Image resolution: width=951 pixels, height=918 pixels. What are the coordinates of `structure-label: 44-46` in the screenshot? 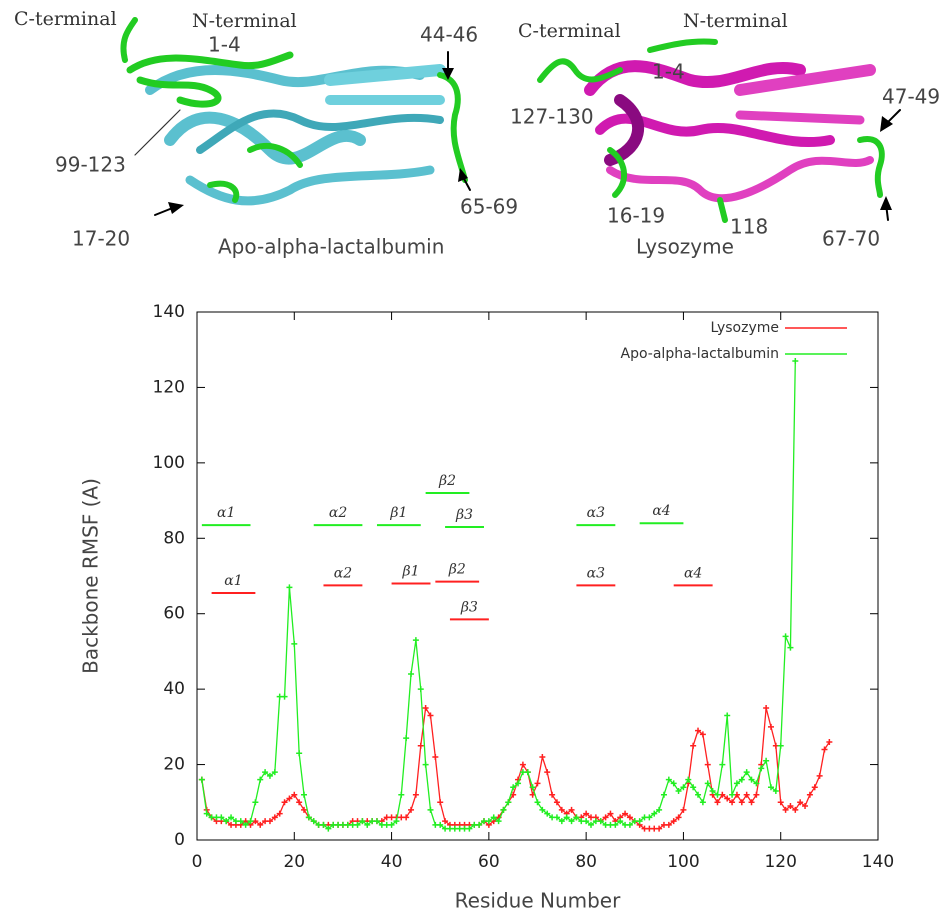 It's located at (449, 35).